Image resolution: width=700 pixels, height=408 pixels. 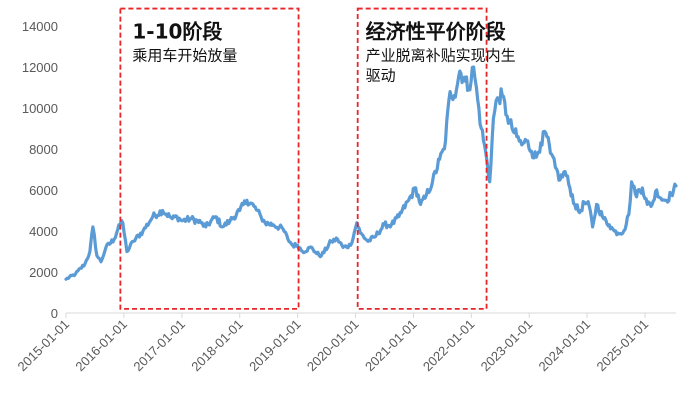 I want to click on x-tick-label: 2017-01-01, so click(x=159, y=346).